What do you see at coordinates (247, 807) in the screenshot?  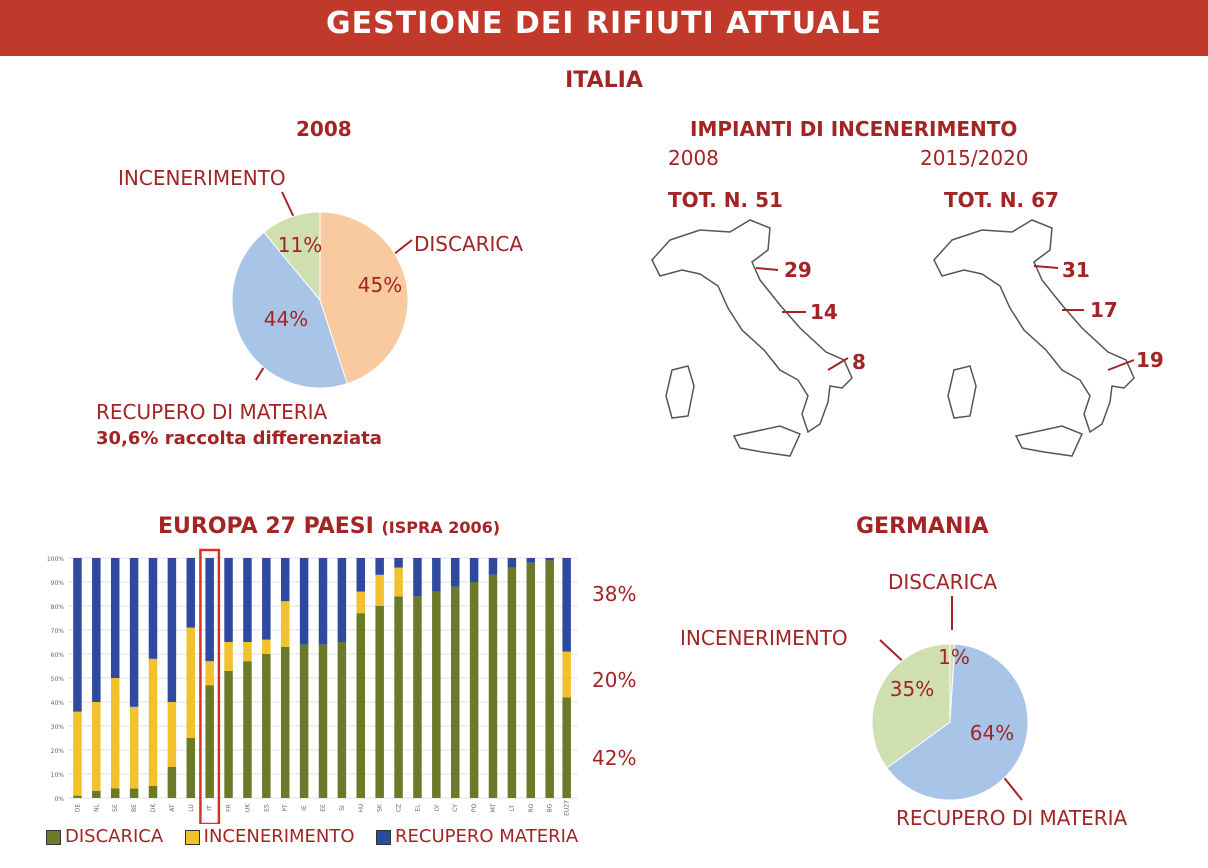 I see `europe-xtick-label: UK` at bounding box center [247, 807].